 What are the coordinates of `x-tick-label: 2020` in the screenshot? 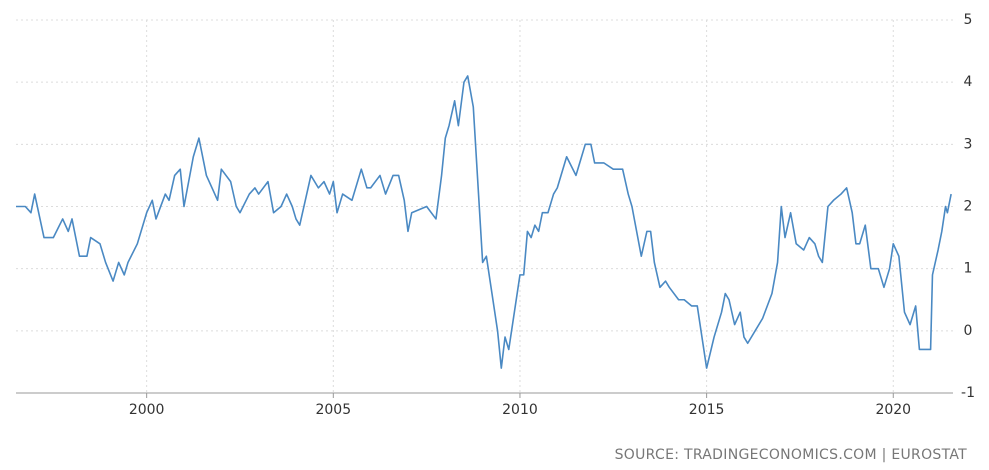 It's located at (893, 410).